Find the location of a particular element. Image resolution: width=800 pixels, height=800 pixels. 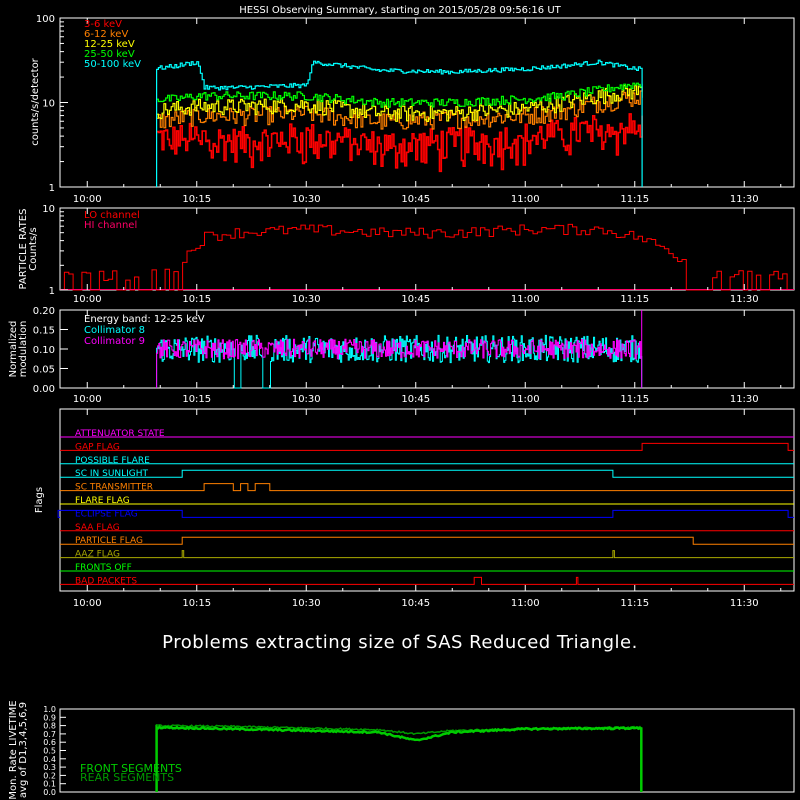

panel3-xlabel-5: 11:15 is located at coordinates (634, 399).